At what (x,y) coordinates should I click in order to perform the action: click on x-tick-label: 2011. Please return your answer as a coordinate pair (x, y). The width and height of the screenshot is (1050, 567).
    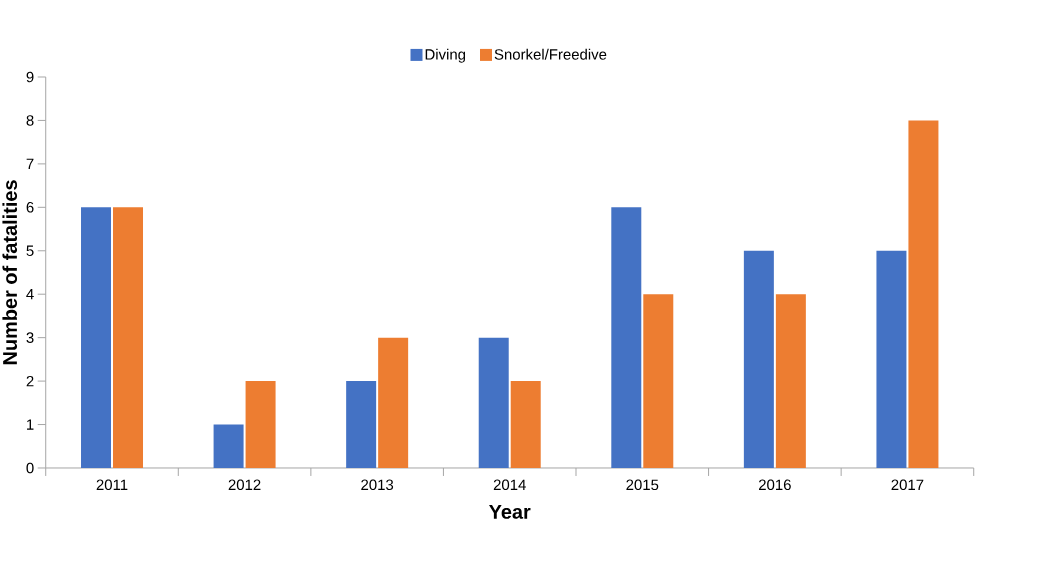
    Looking at the image, I should click on (112, 485).